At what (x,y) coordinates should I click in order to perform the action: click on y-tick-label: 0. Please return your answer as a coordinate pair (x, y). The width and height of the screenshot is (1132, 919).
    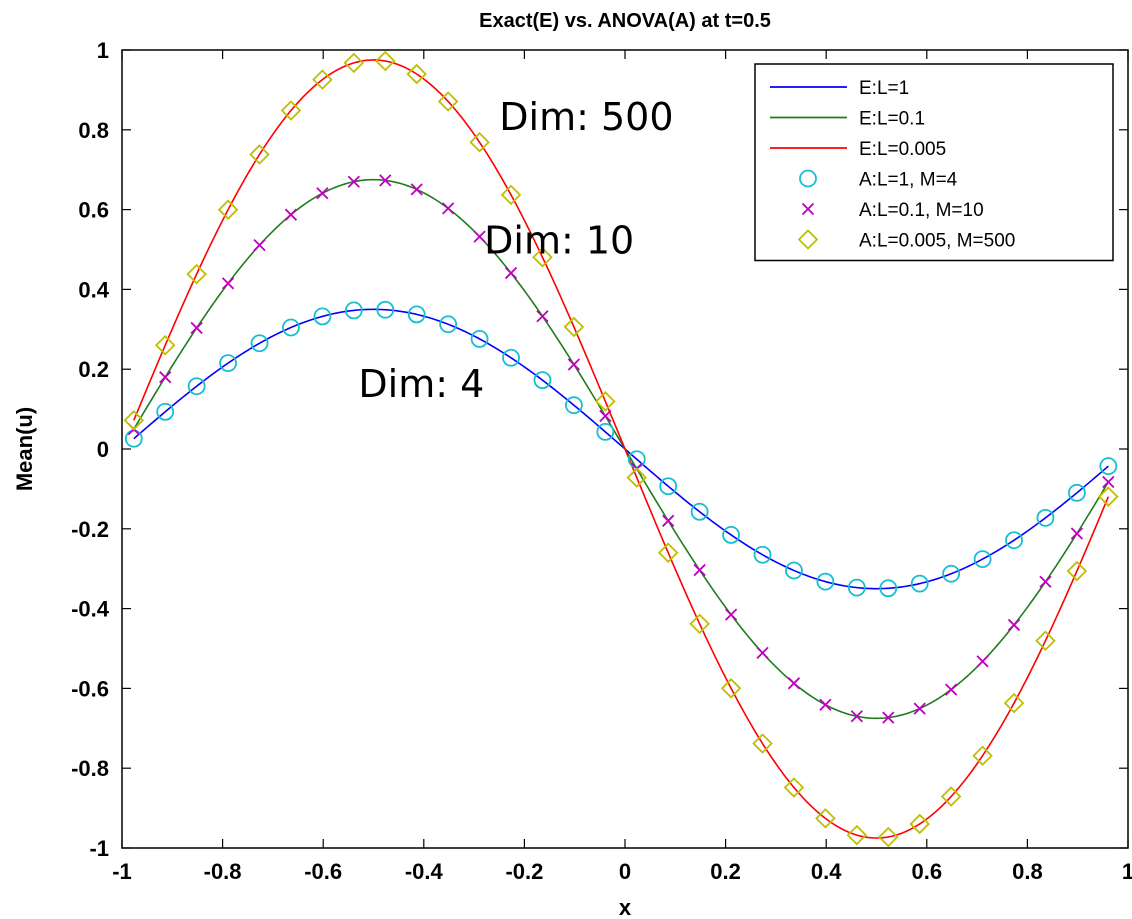
    Looking at the image, I should click on (103, 449).